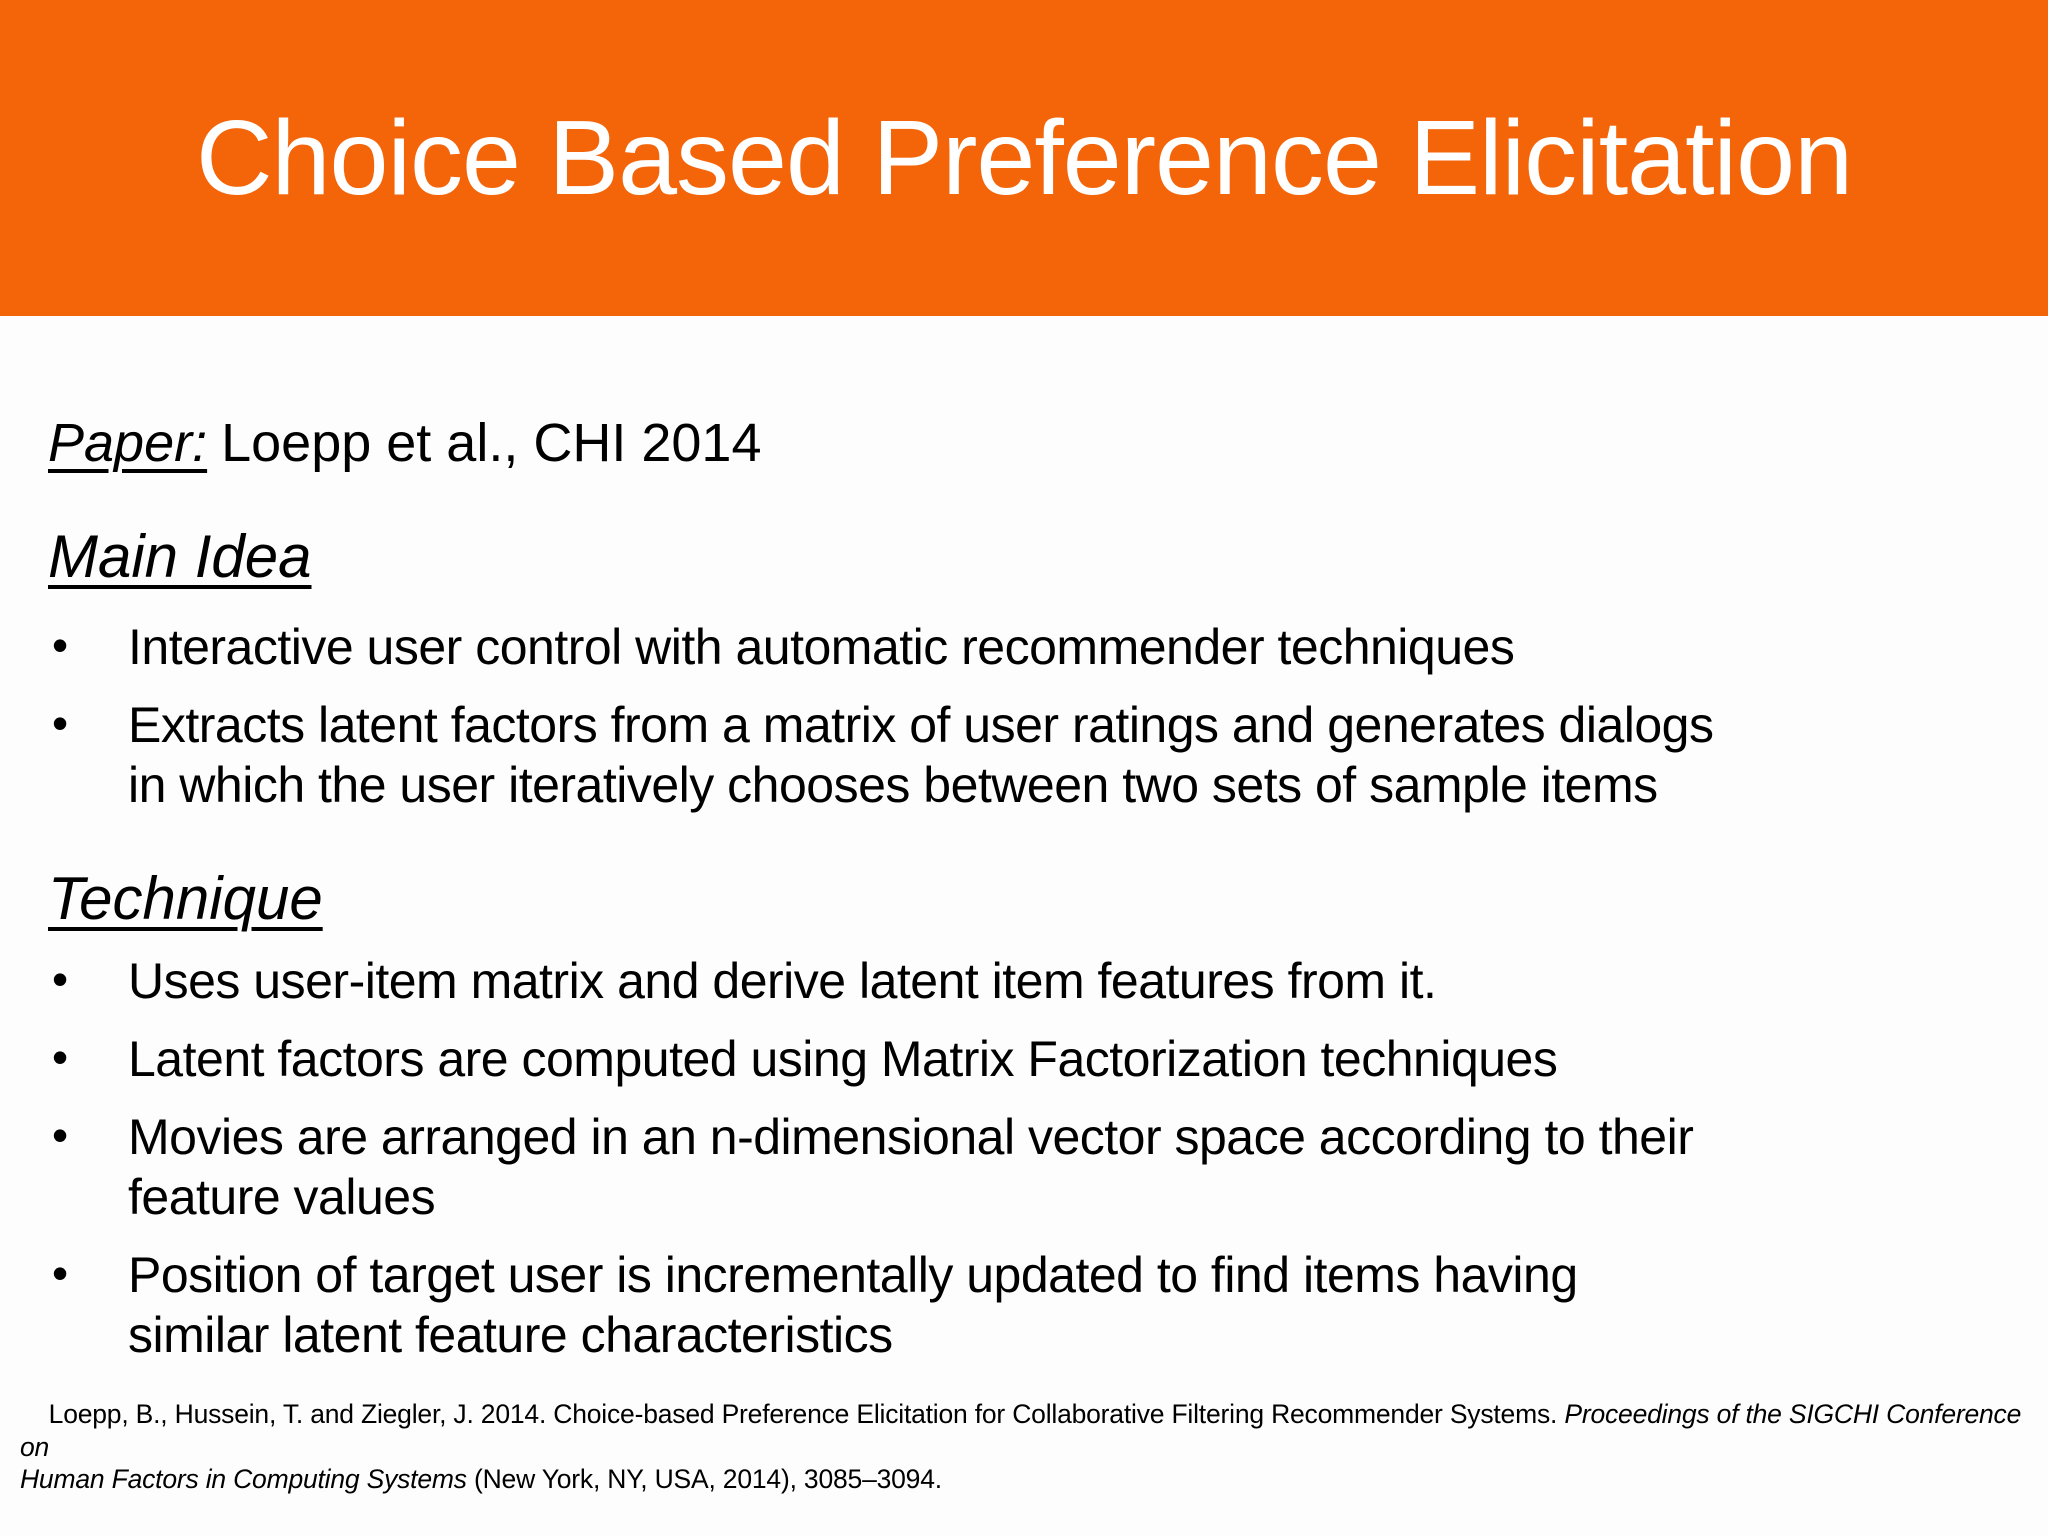  I want to click on paper-value: Loepp et al., CHI 2014, so click(491, 443).